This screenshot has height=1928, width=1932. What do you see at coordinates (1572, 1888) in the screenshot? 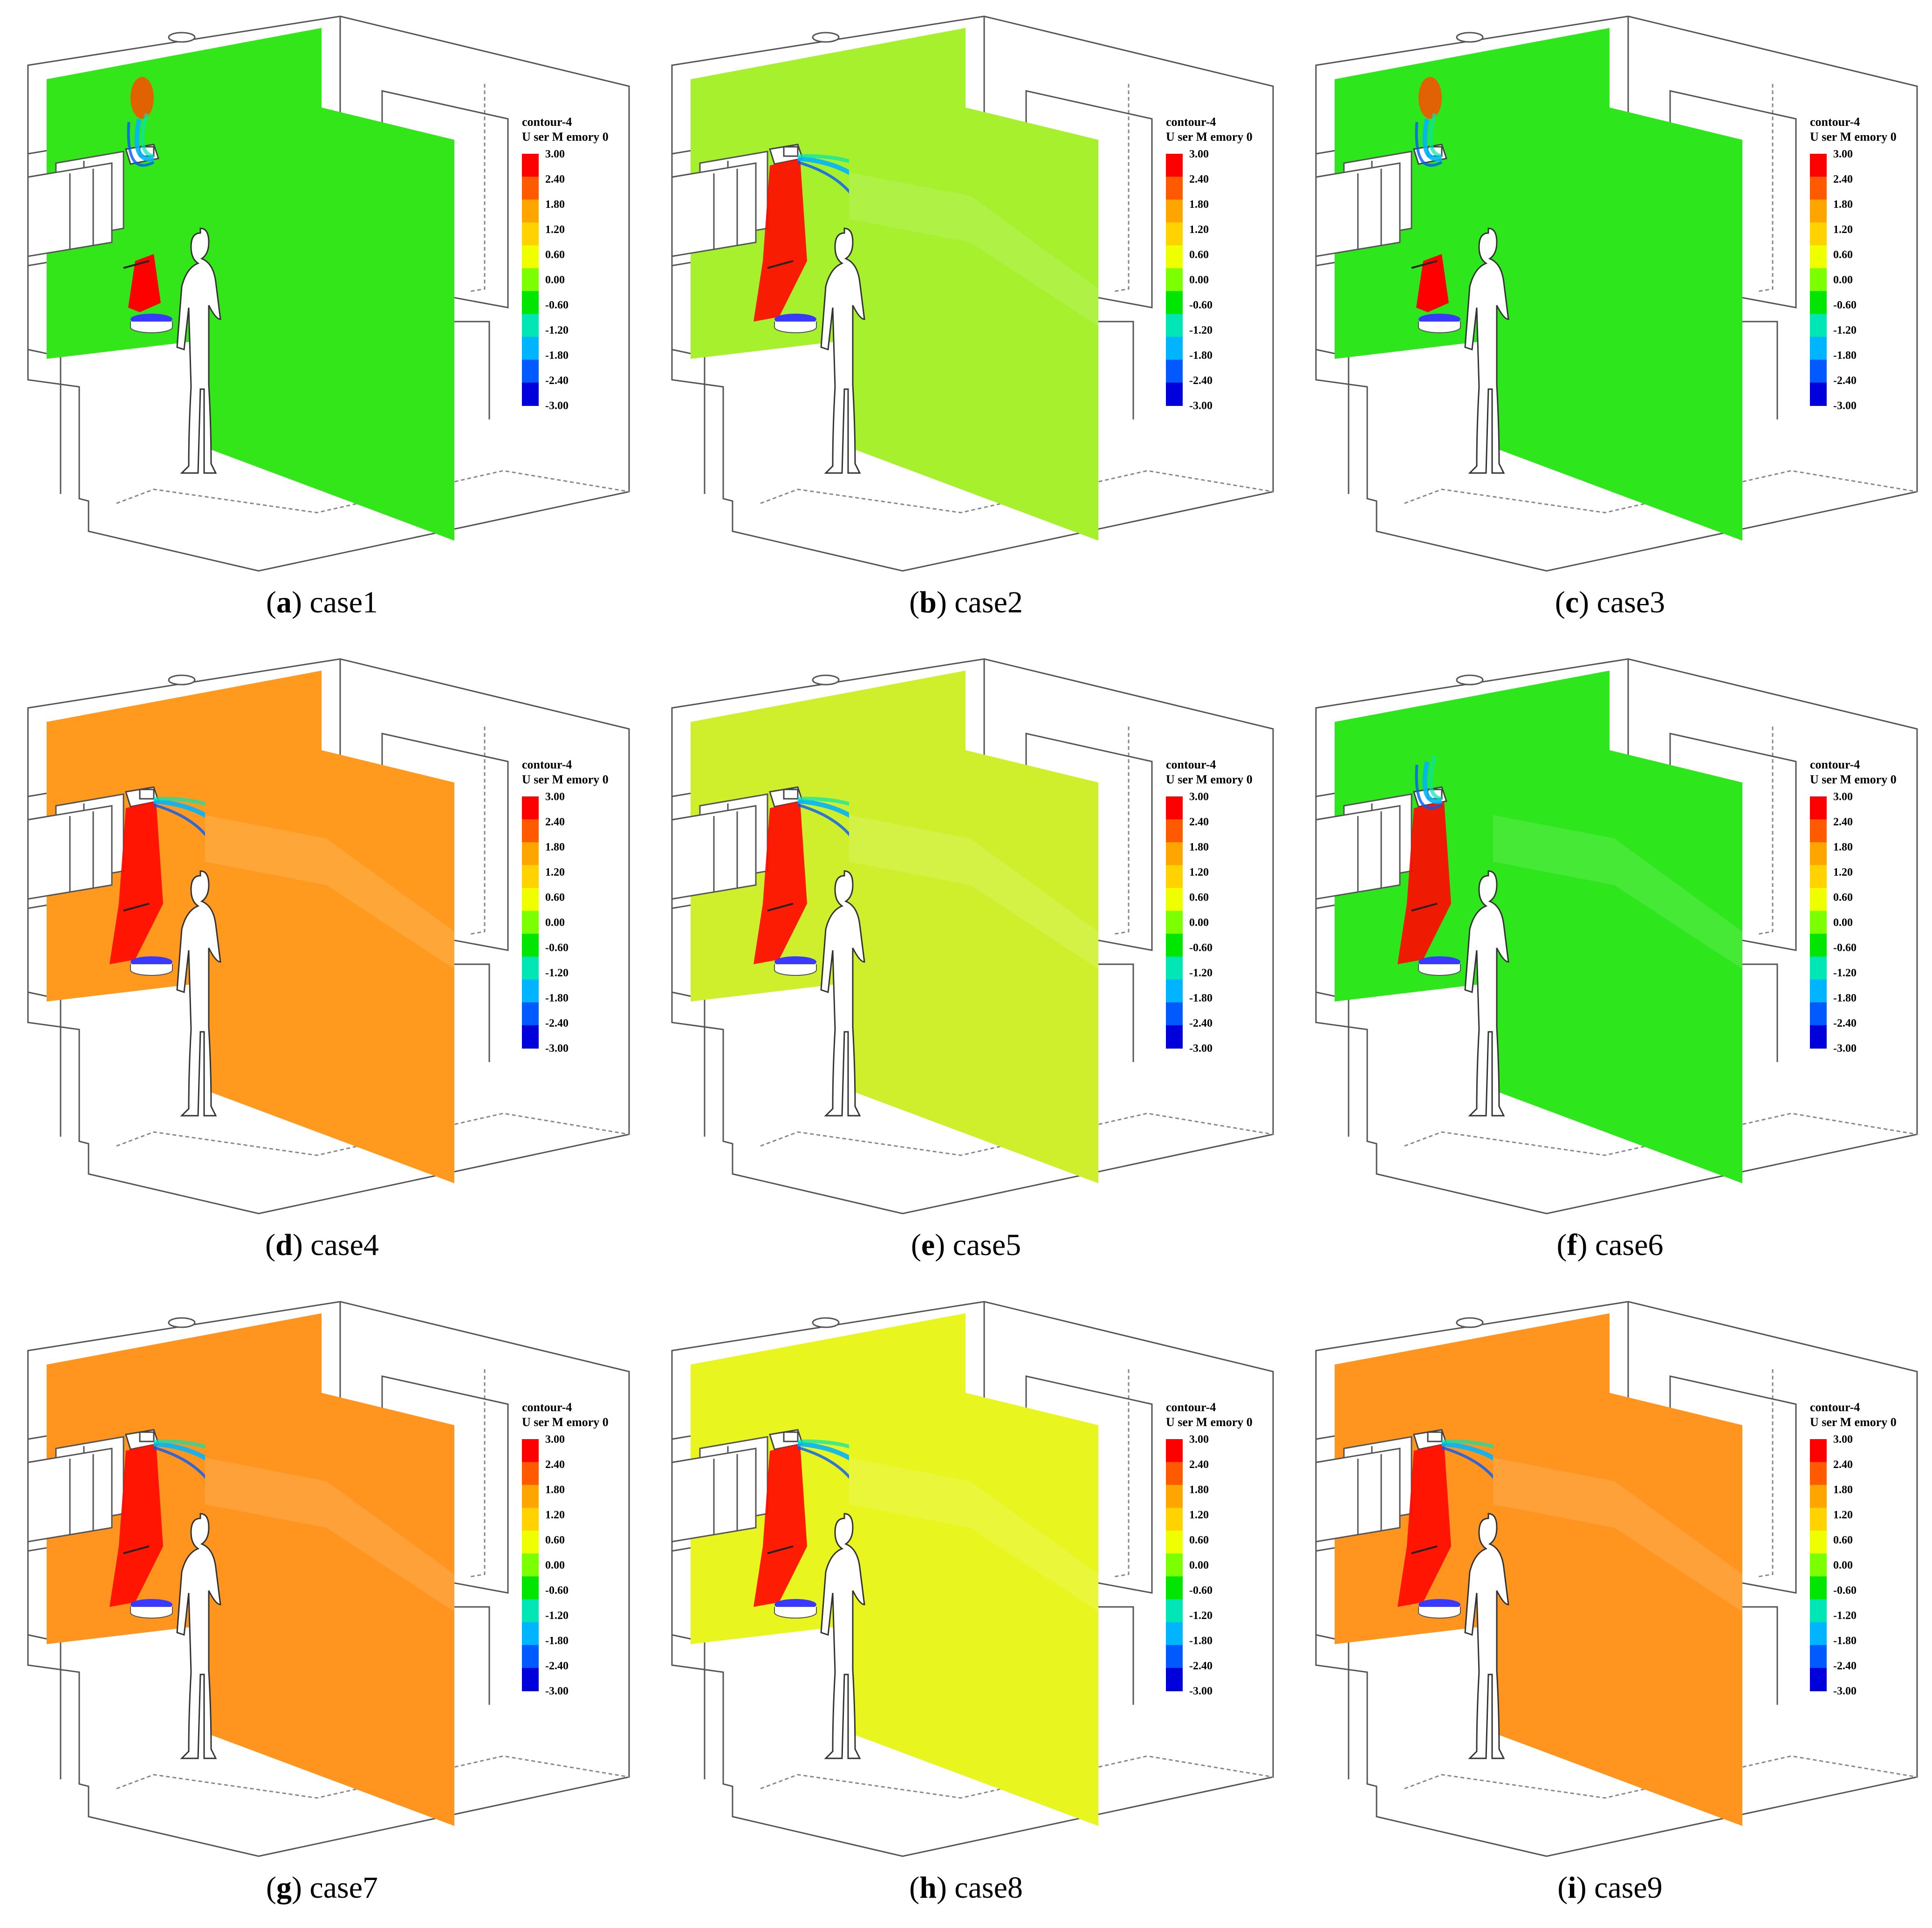
I see `panel-letter: i` at bounding box center [1572, 1888].